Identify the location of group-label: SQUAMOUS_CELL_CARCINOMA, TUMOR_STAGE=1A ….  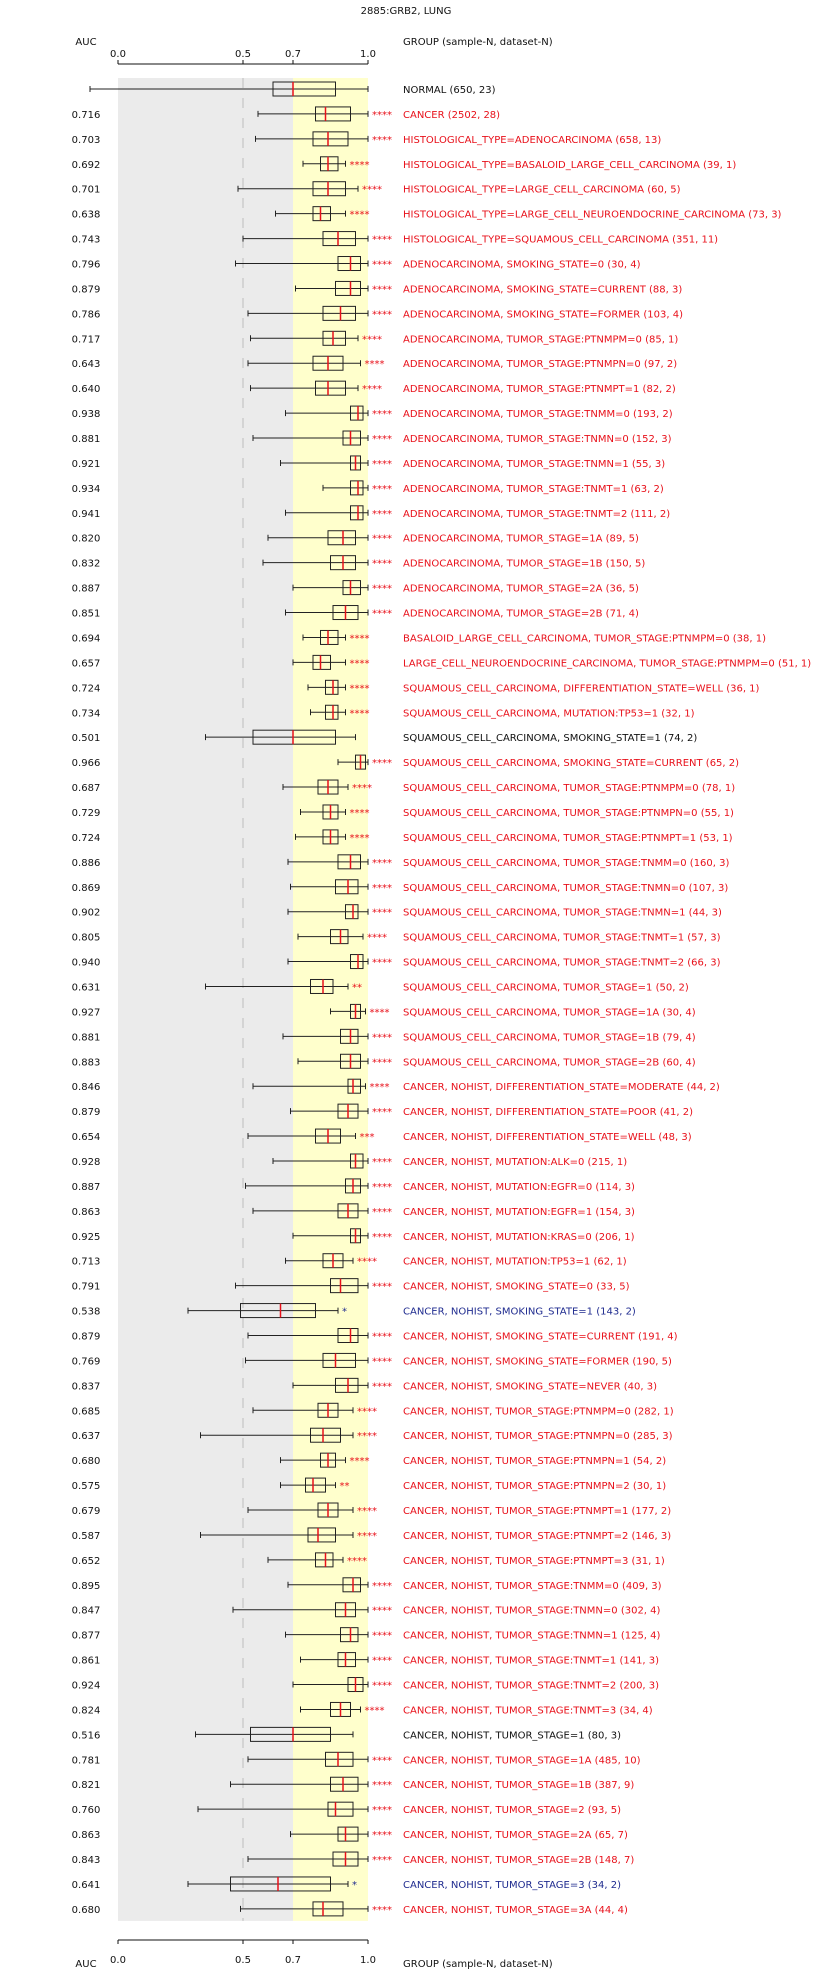
(549, 1012).